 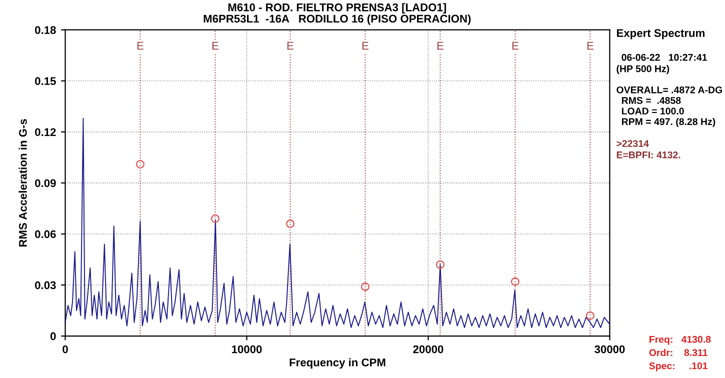 What do you see at coordinates (632, 144) in the screenshot?
I see `text: >22314` at bounding box center [632, 144].